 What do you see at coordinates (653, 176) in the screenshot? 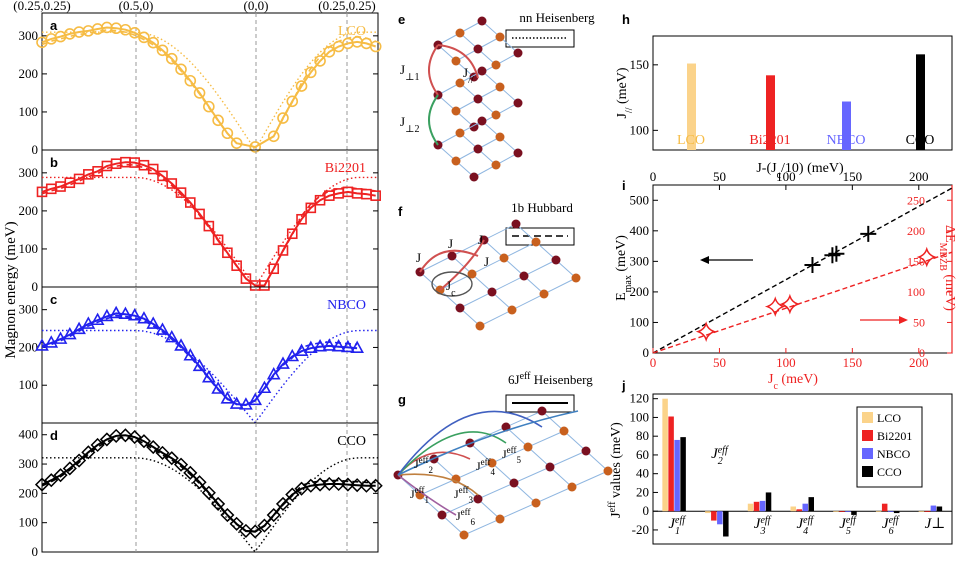
I see `top-x-tick-label: 0` at bounding box center [653, 176].